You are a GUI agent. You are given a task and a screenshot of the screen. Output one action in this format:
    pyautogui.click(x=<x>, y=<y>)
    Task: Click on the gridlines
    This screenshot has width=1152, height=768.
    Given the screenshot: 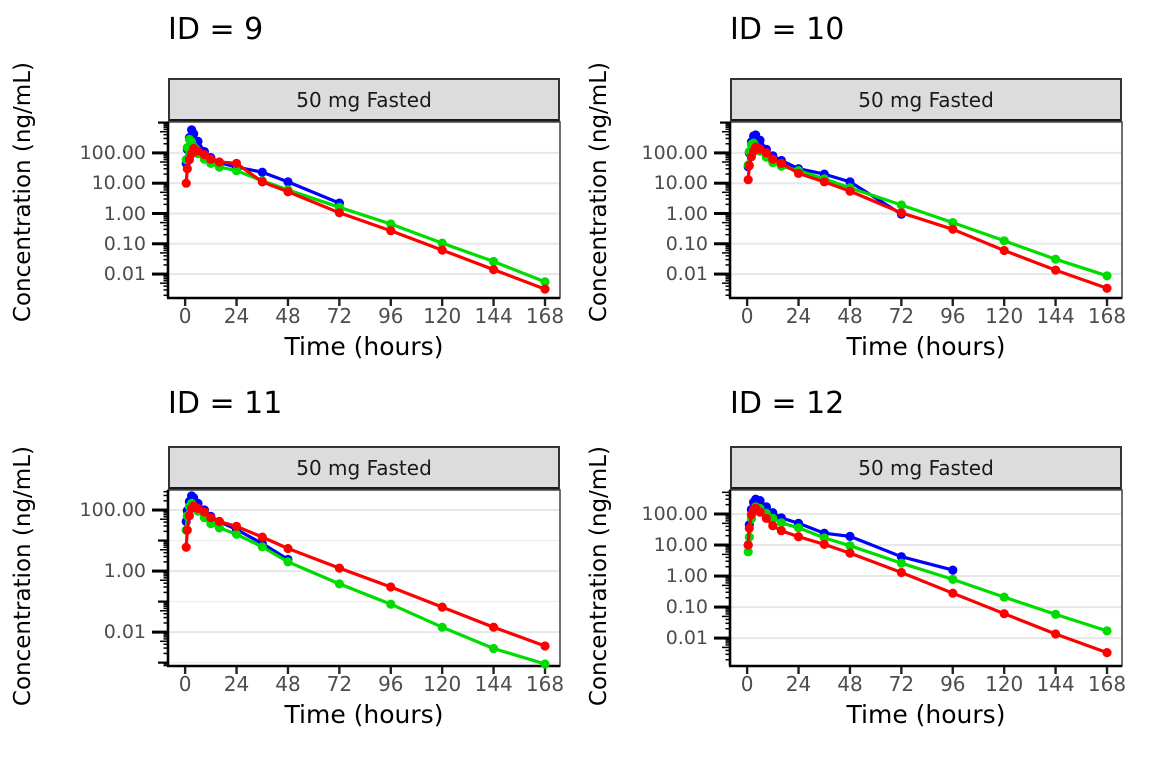 What is the action you would take?
    pyautogui.click(x=926, y=576)
    